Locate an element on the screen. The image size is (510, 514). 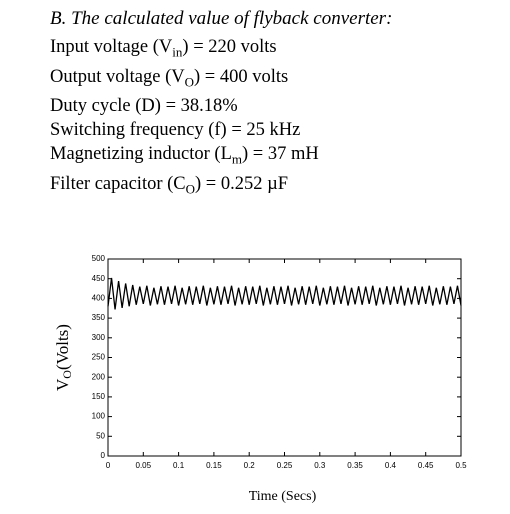
parameter-text: Magnetizing inductor (L is located at coordinates (141, 154).